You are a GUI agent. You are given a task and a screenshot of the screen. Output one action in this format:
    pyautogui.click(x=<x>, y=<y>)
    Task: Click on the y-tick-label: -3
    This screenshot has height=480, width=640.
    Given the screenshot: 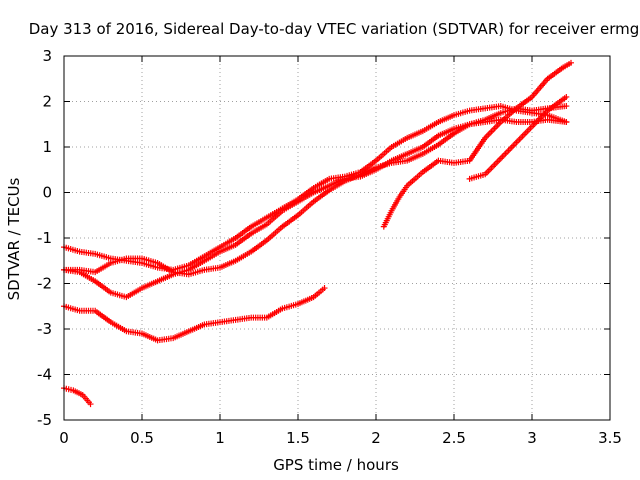 What is the action you would take?
    pyautogui.click(x=44, y=329)
    